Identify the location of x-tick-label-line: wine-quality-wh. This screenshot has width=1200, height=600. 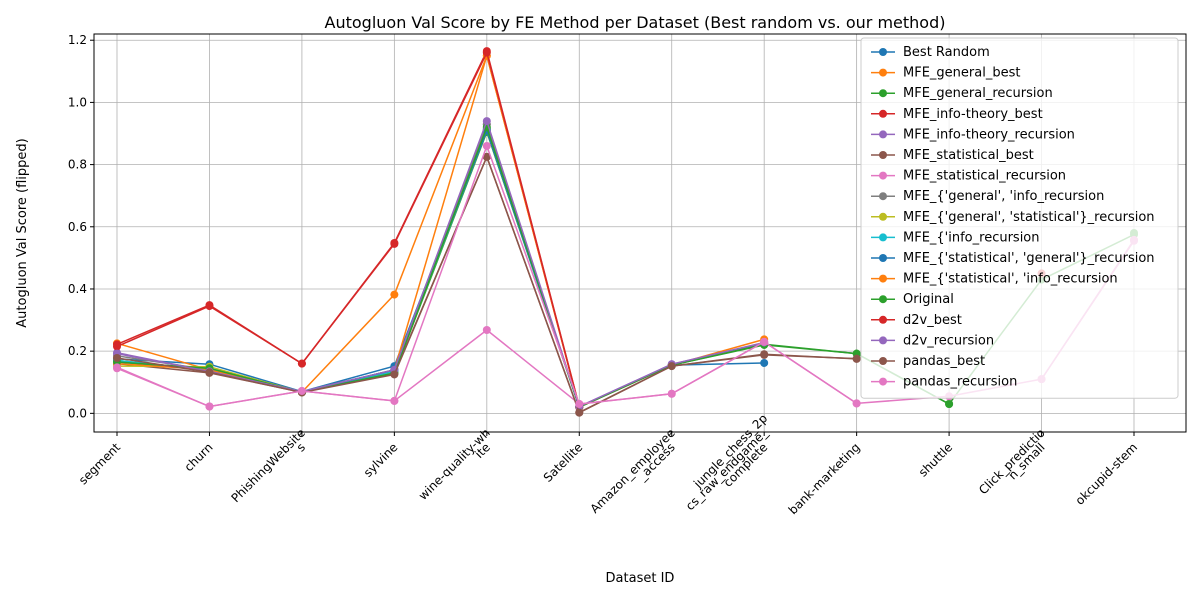
(454, 464).